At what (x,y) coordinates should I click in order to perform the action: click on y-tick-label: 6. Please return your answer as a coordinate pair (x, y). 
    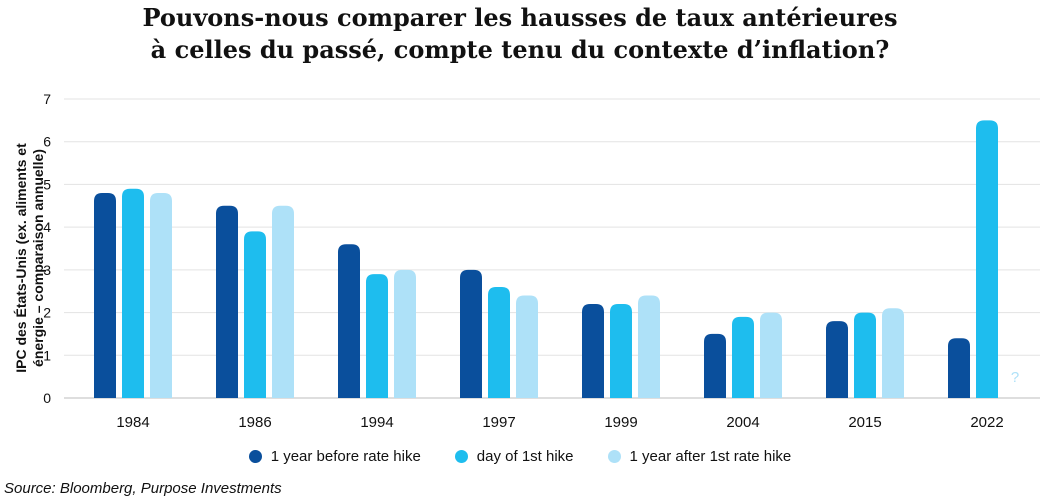
    Looking at the image, I should click on (47, 142).